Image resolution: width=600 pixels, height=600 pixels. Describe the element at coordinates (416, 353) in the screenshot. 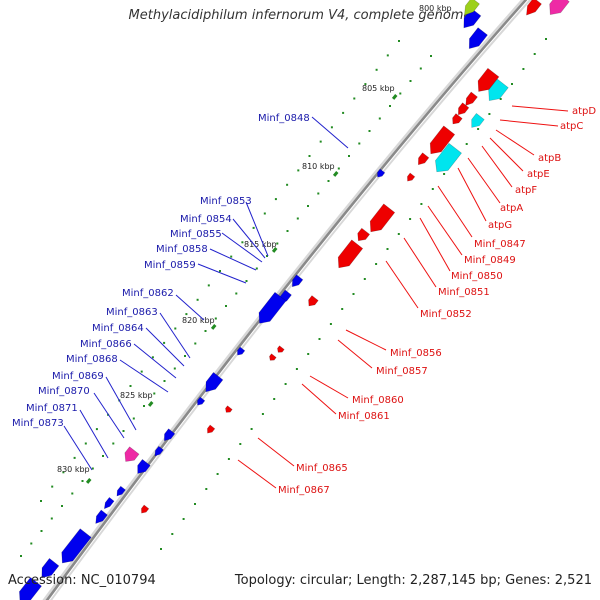

I see `gene-label-Minf_0856: Minf_0856` at that location.